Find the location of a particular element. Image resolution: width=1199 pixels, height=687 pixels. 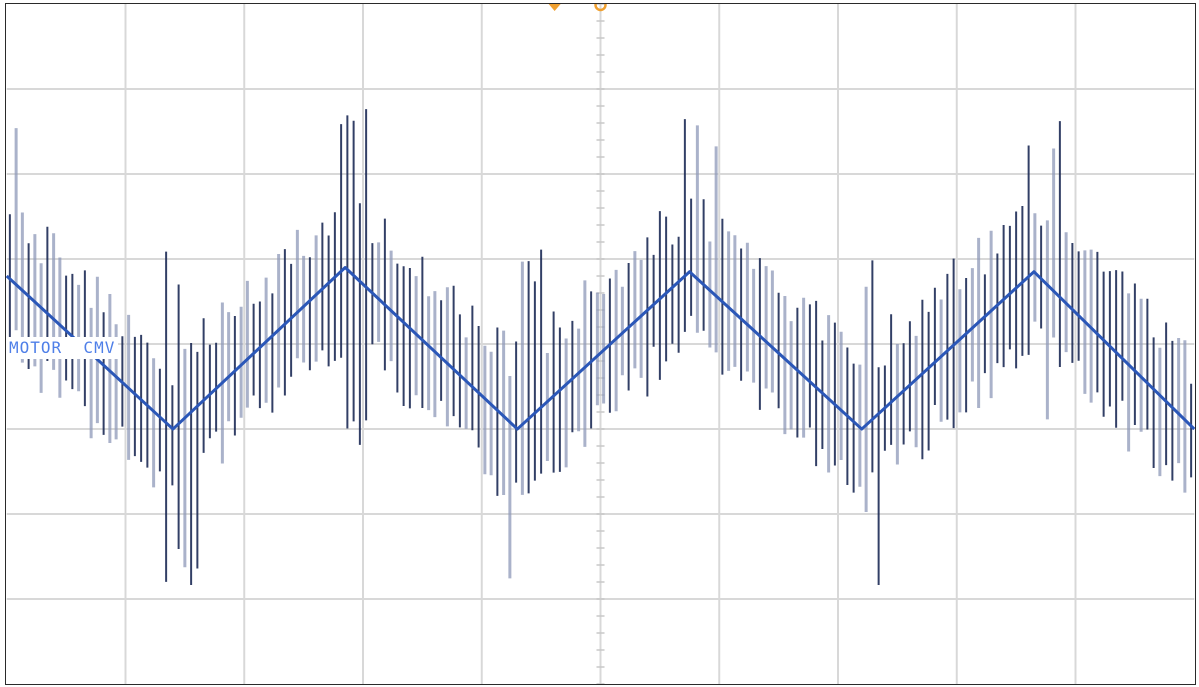

trigger-marker-icon is located at coordinates (554, 7).